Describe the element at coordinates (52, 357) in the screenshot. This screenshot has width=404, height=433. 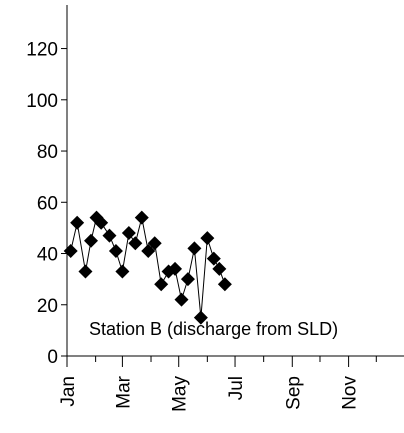
I see `y-tick-label: 0` at that location.